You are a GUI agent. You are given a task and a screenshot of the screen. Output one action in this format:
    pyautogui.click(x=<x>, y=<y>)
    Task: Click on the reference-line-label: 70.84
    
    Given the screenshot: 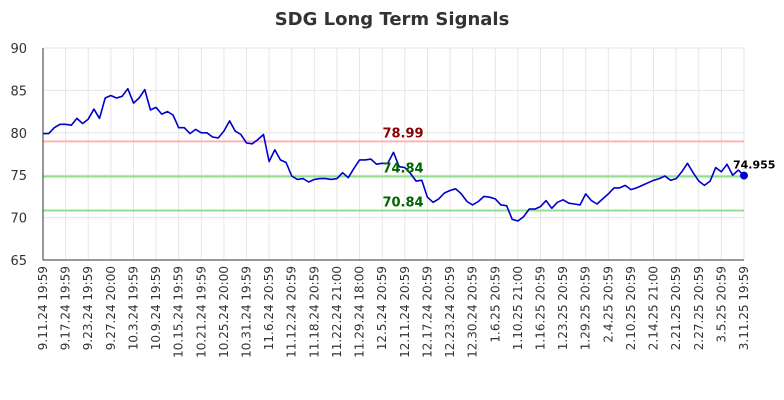 What is the action you would take?
    pyautogui.click(x=402, y=202)
    